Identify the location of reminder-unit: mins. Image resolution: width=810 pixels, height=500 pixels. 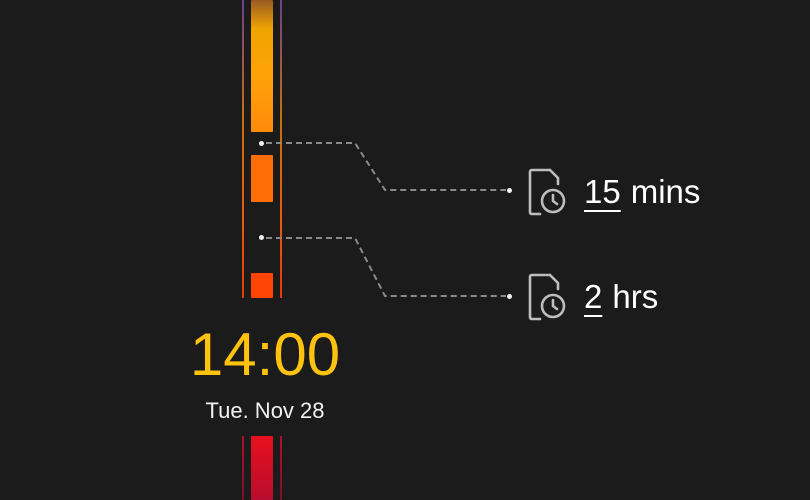
(665, 191).